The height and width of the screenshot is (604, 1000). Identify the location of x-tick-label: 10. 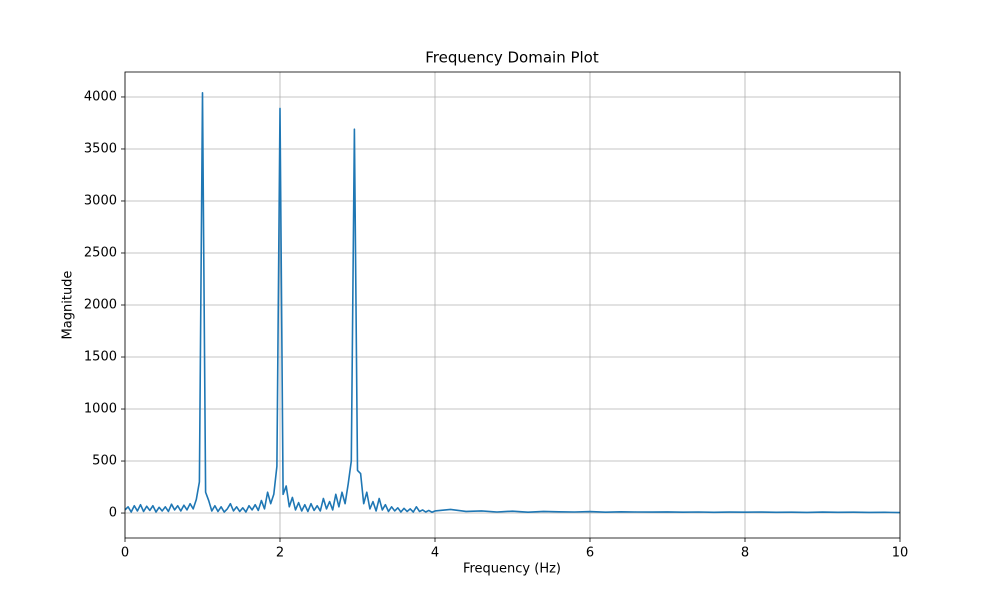
(900, 553).